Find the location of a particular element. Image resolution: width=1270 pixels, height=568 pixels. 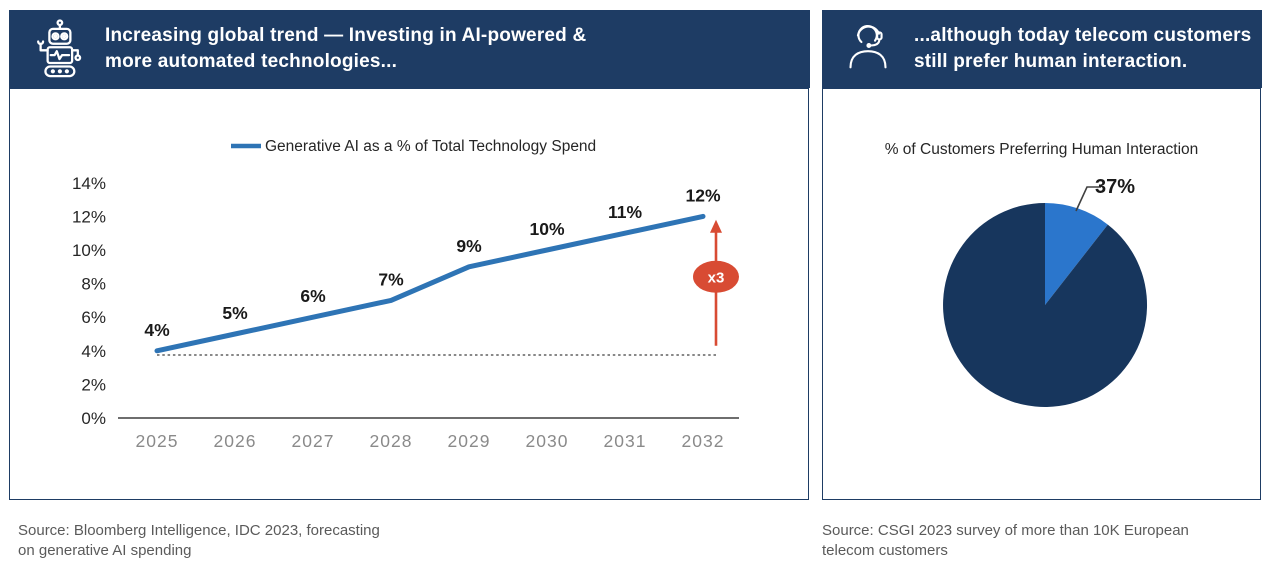

svg-text: 2032 is located at coordinates (703, 441).